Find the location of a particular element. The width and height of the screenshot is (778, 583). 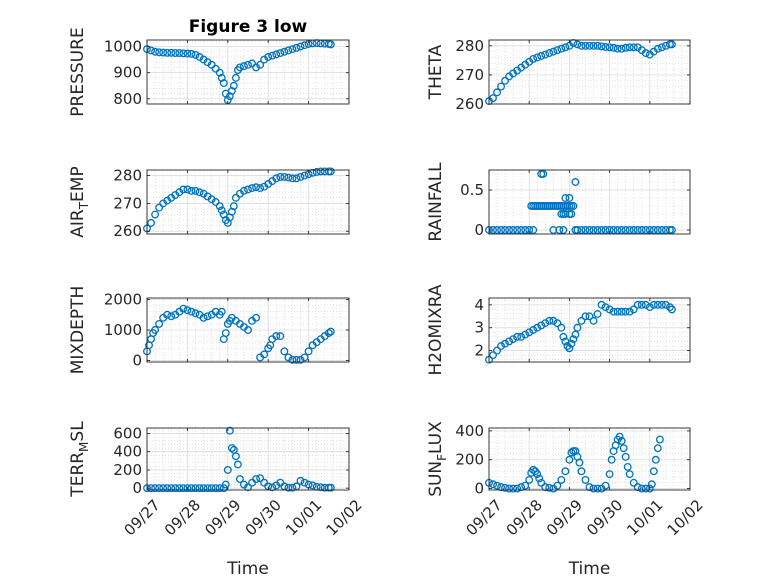

series-markers is located at coordinates (239, 72).